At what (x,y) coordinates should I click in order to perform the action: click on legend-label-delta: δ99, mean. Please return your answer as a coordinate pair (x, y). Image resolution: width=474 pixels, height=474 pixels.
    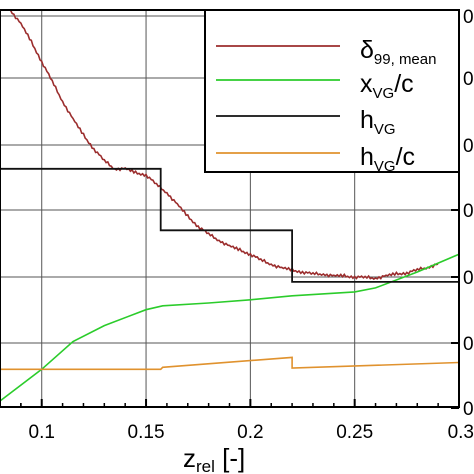
    Looking at the image, I should click on (398, 52).